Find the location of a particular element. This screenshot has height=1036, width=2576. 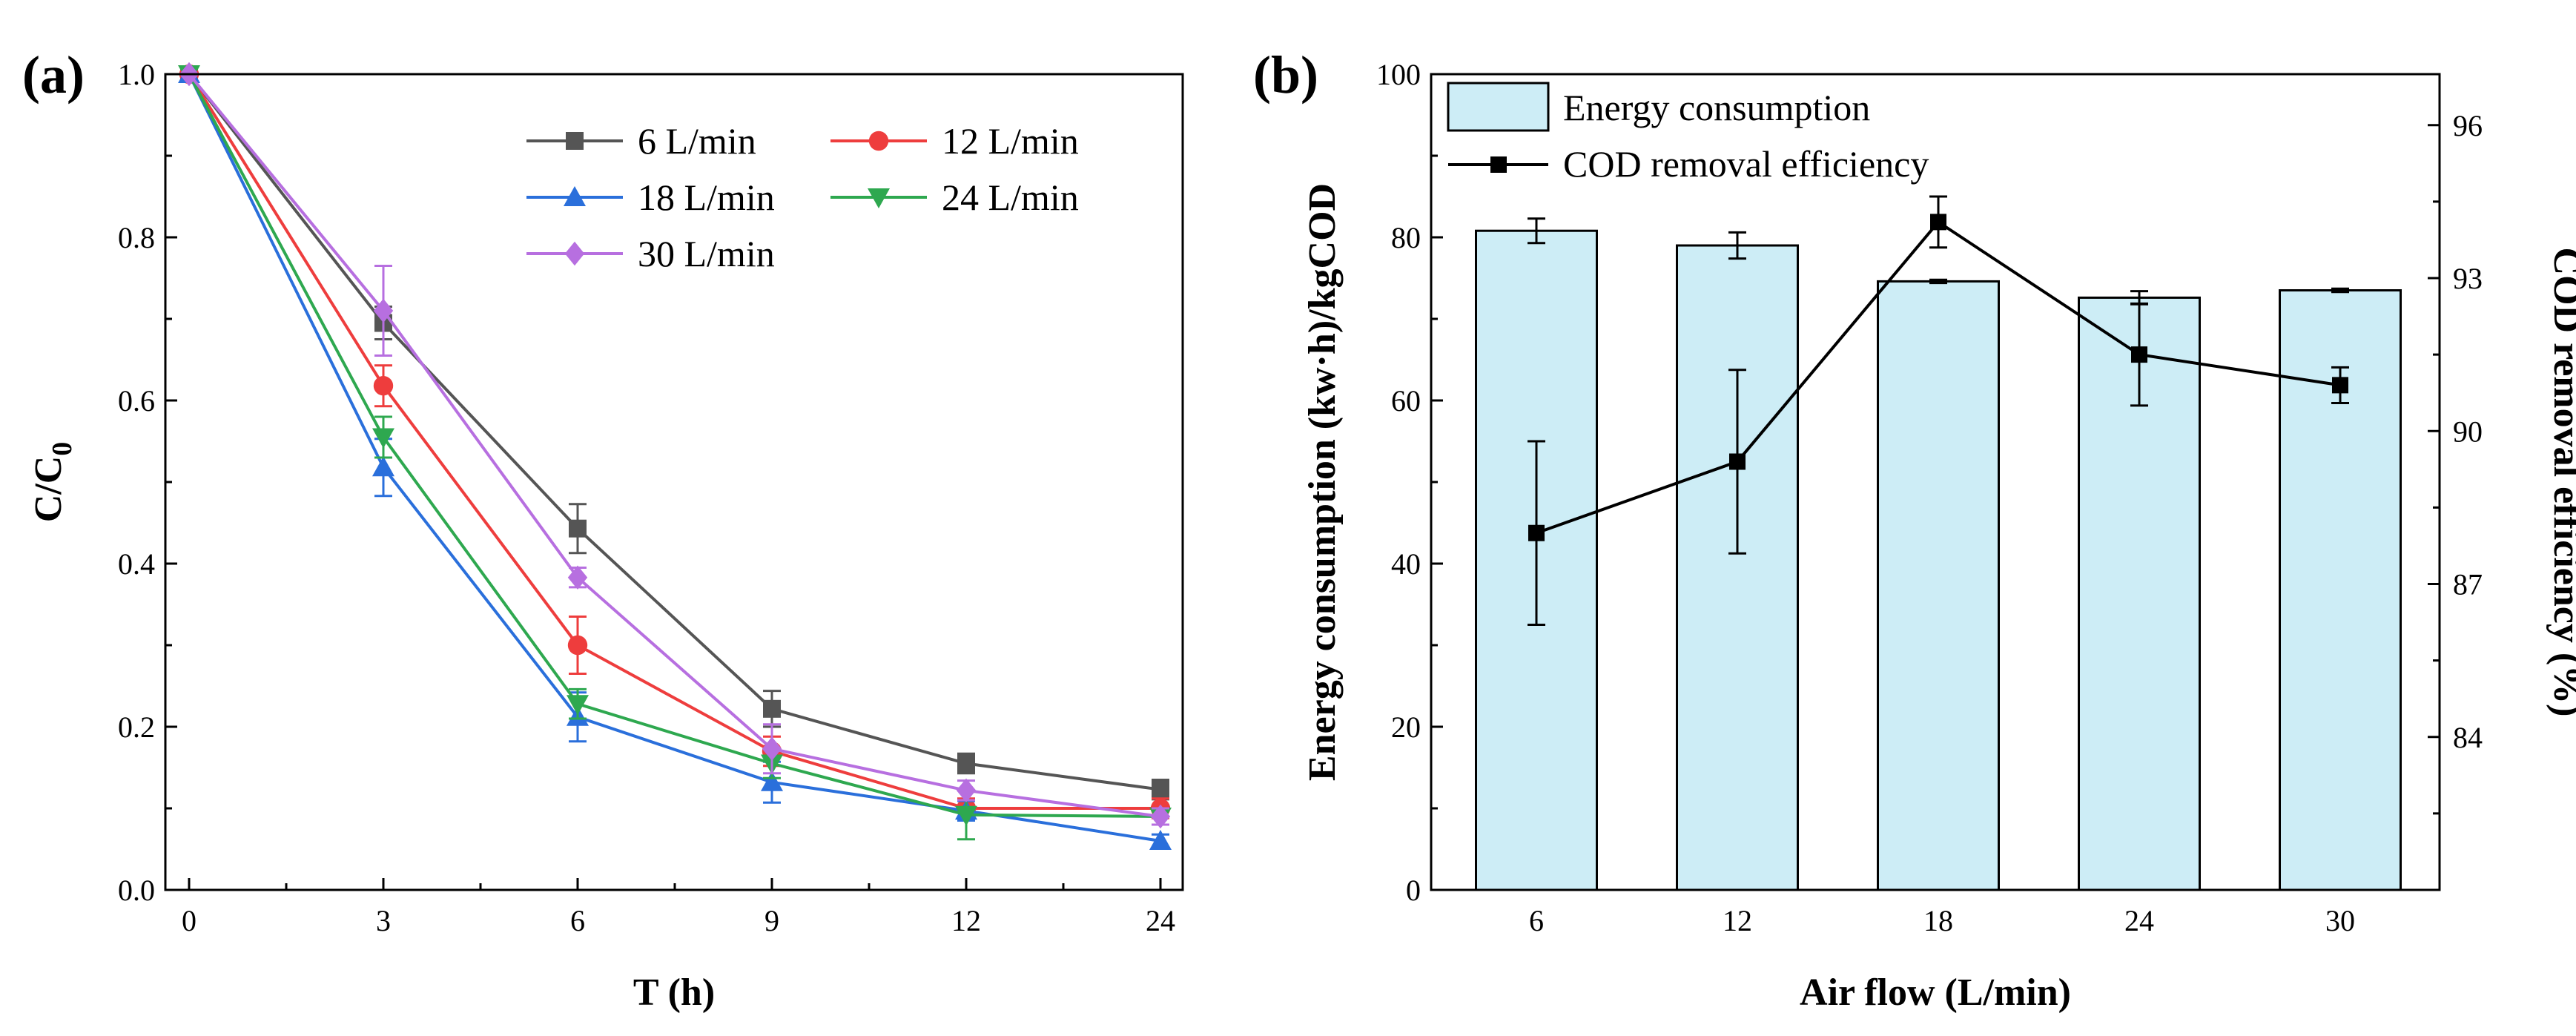

legend-label-energy: Energy consumption is located at coordinates (1716, 107).